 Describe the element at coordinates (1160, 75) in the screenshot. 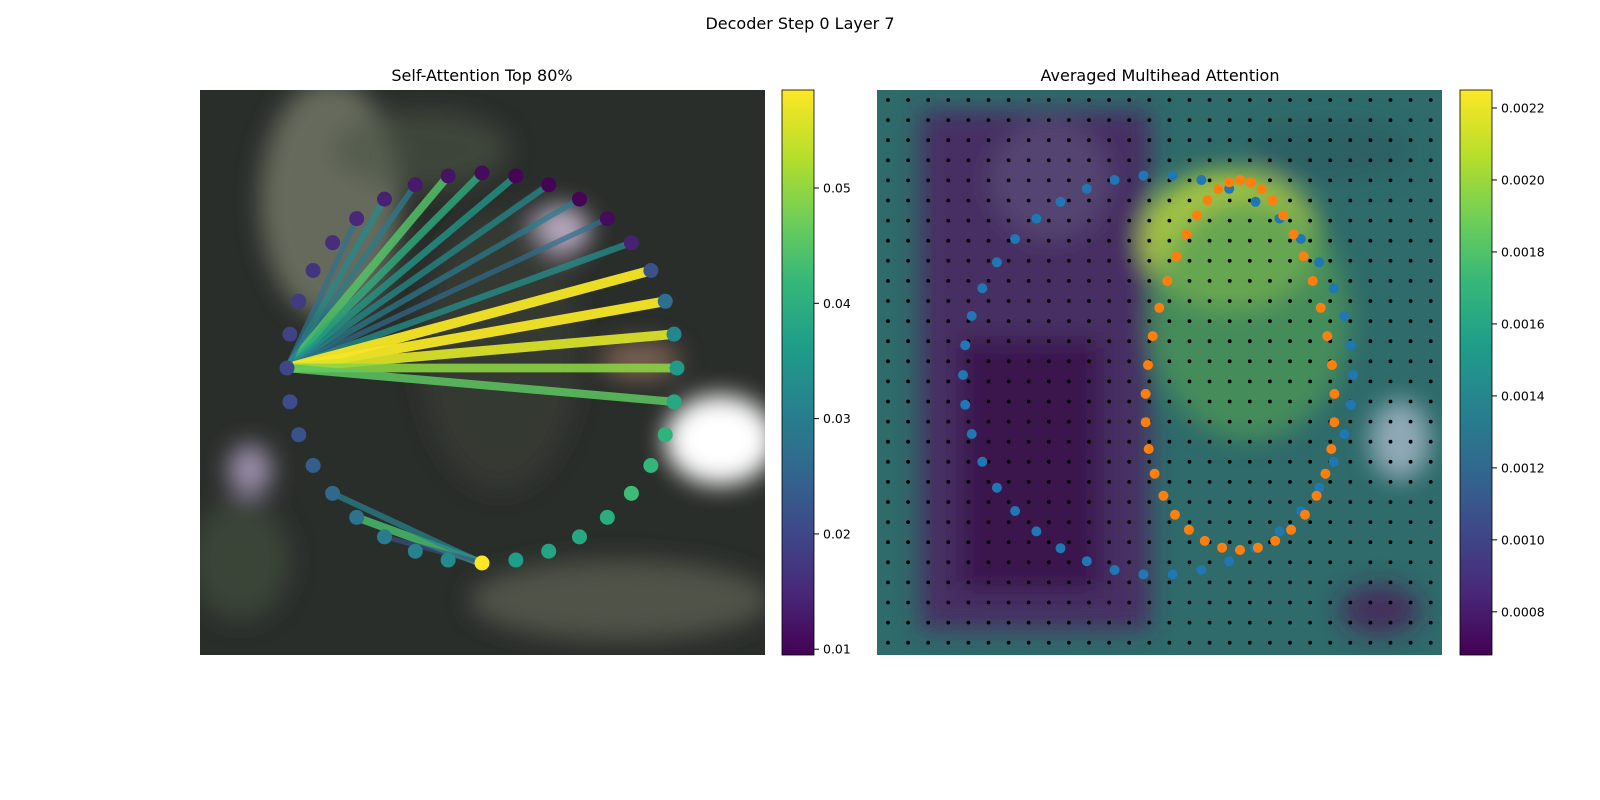

I see `multihead-attention-title: Averaged Multihead Attention` at that location.